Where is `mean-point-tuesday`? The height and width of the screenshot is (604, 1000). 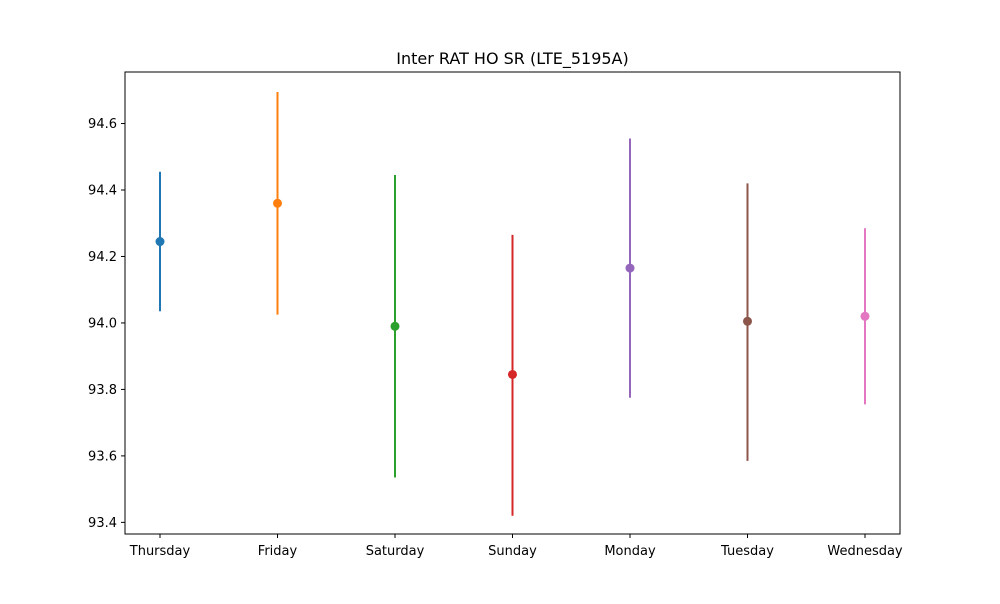
mean-point-tuesday is located at coordinates (747, 321).